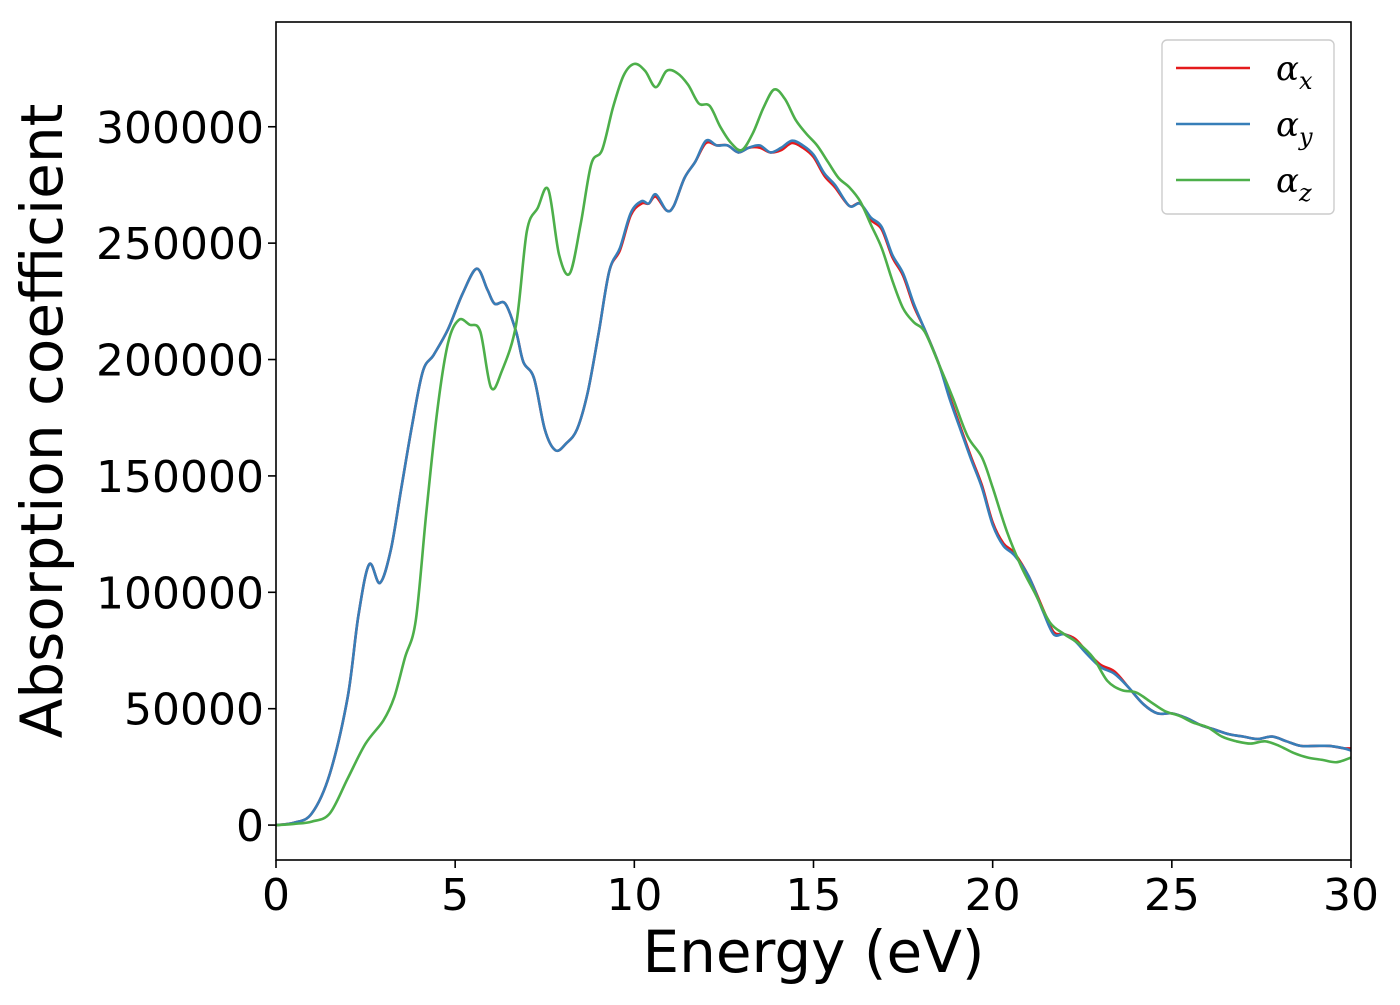 This screenshot has width=1400, height=1005. I want to click on y-tick-label: 100000, so click(180, 593).